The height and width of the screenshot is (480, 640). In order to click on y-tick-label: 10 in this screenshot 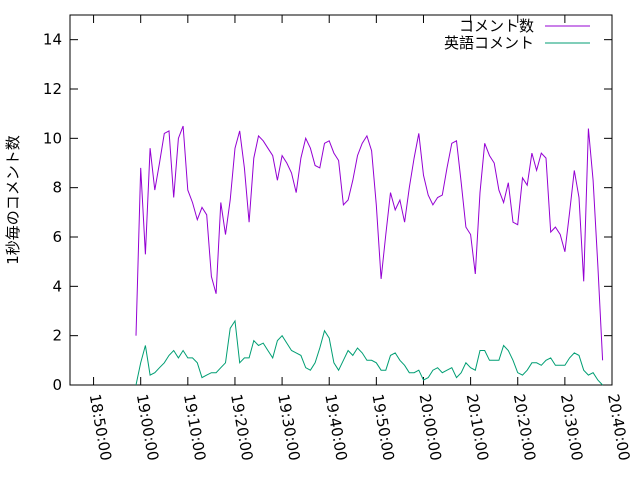, I will do `click(52, 138)`.